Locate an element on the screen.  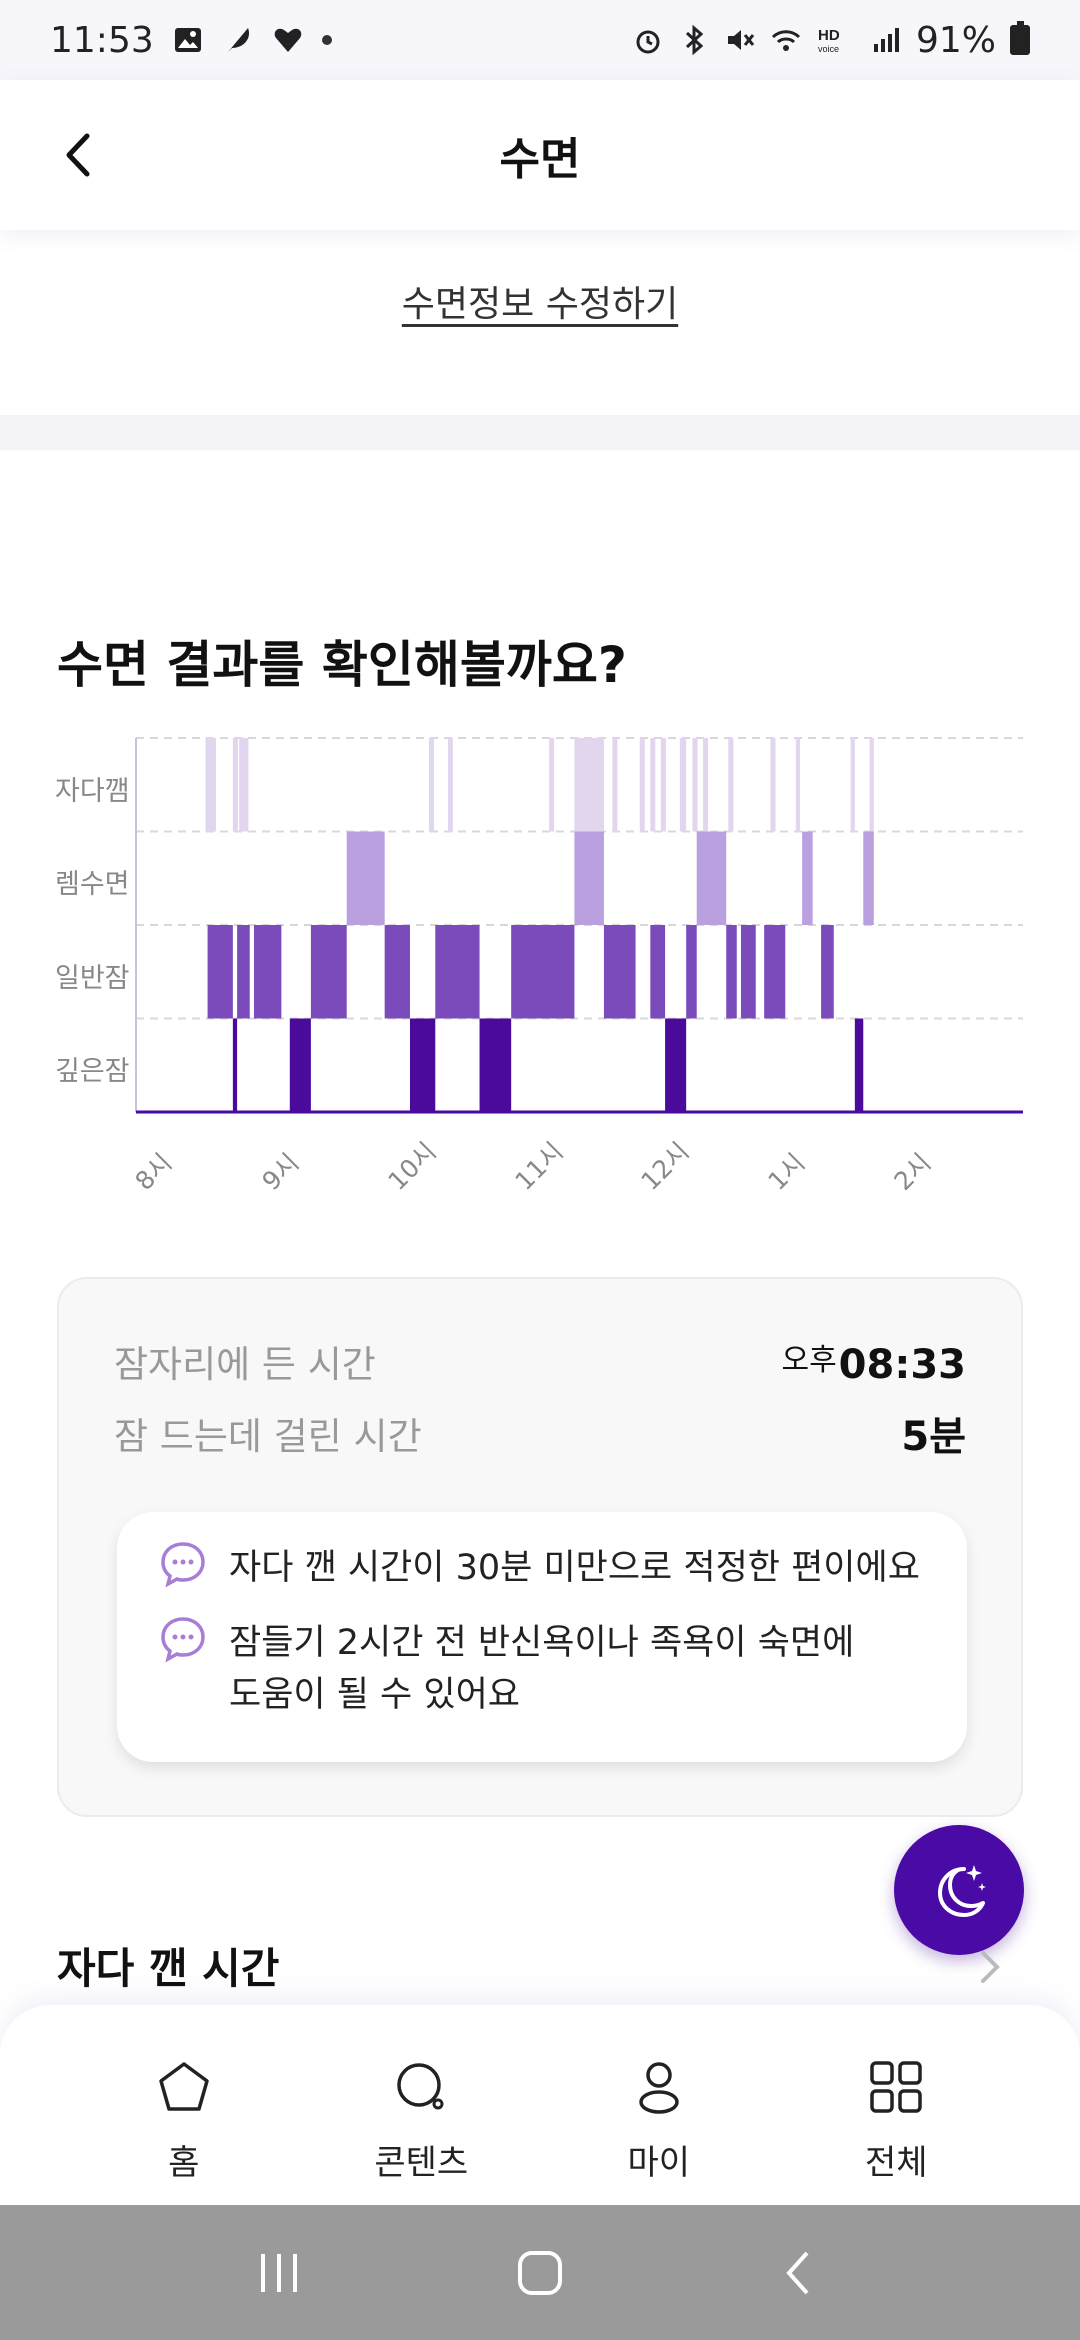
signal-icon is located at coordinates (886, 40).